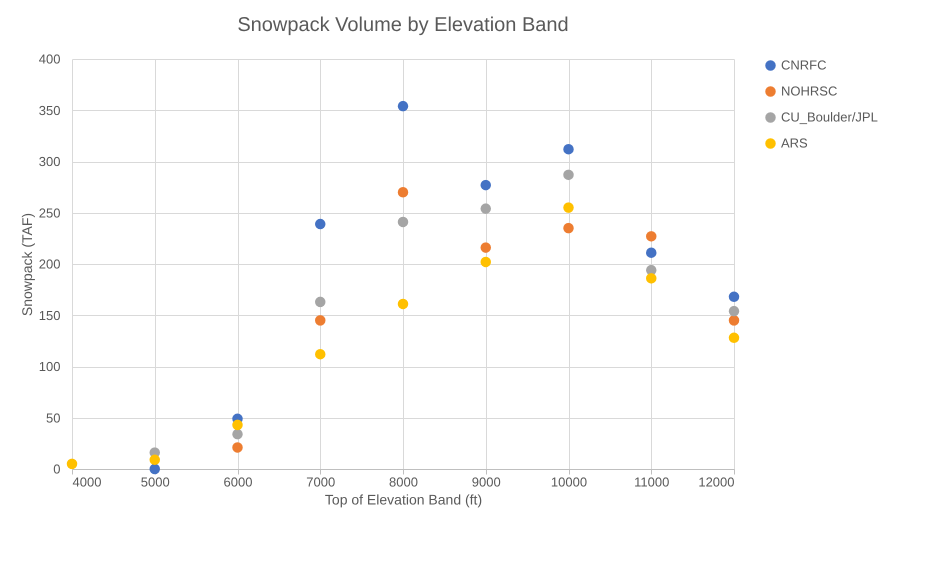 This screenshot has width=946, height=569. I want to click on y-tick-label: 250, so click(49, 212).